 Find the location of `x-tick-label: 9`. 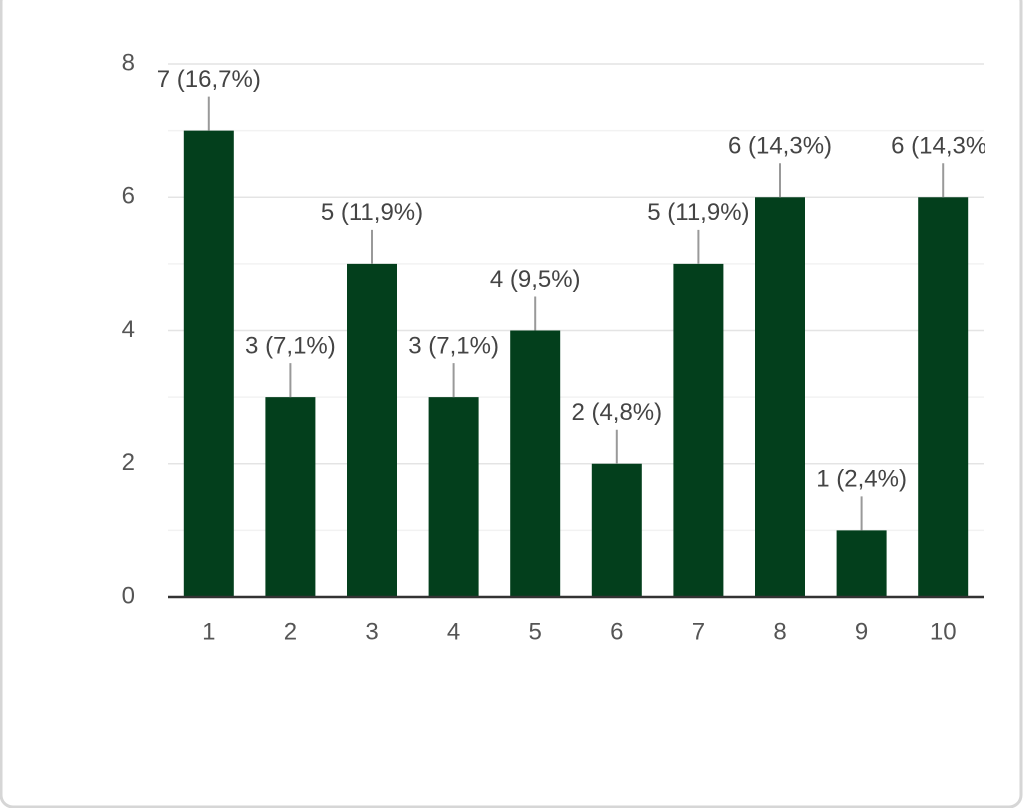

x-tick-label: 9 is located at coordinates (861, 631).